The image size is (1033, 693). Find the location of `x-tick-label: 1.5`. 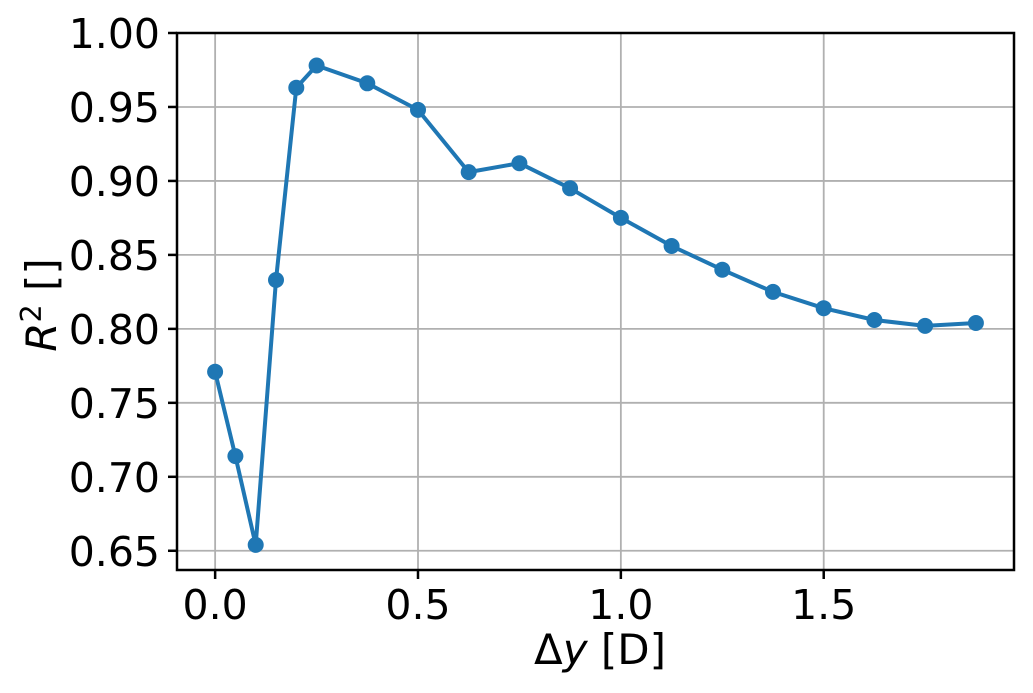

x-tick-label: 1.5 is located at coordinates (823, 605).